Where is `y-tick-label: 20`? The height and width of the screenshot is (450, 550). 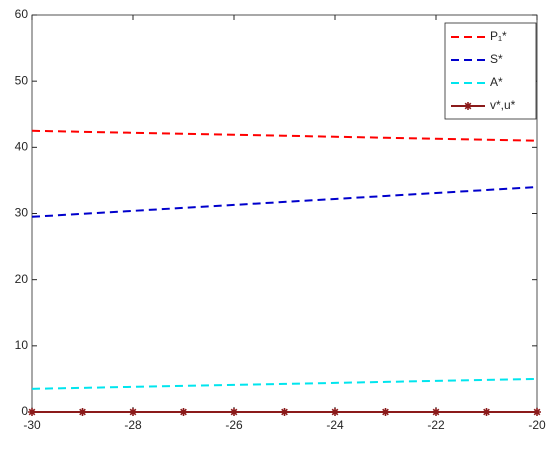 y-tick-label: 20 is located at coordinates (22, 279).